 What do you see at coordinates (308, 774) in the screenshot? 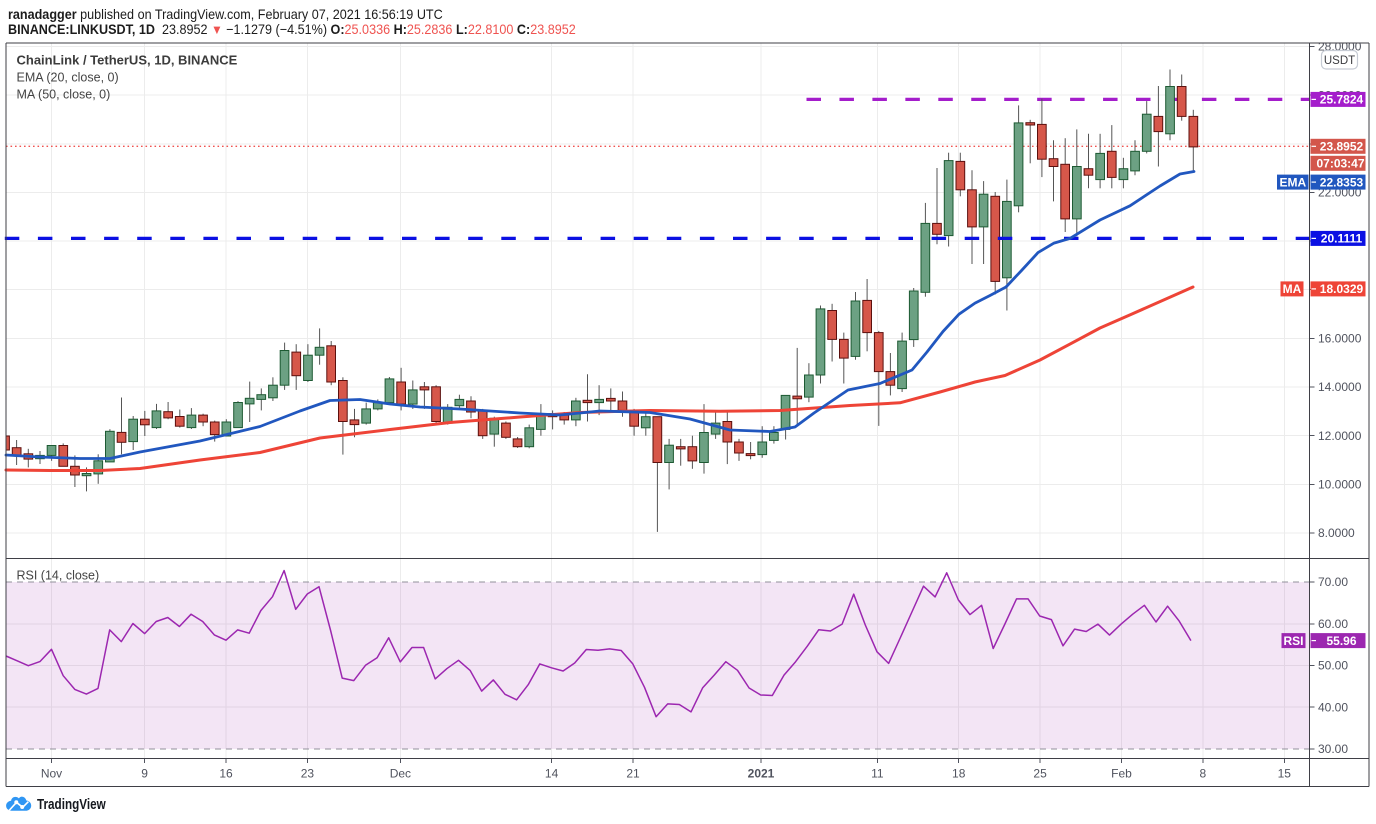
I see `svg-text: 23` at bounding box center [308, 774].